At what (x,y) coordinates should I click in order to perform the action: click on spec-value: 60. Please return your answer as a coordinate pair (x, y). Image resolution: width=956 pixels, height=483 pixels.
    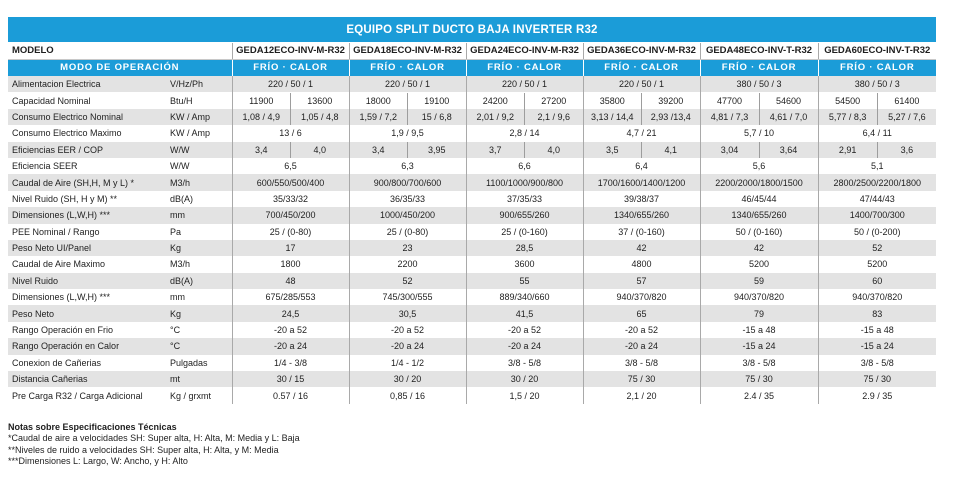
    Looking at the image, I should click on (877, 281).